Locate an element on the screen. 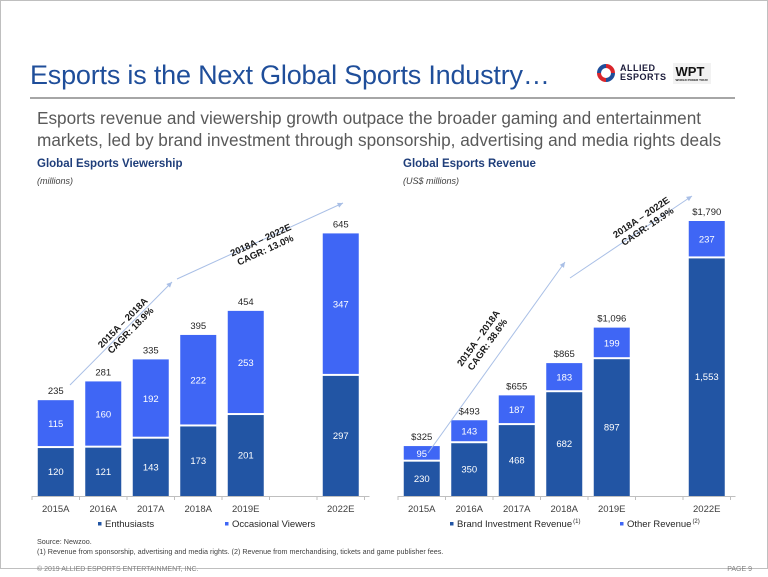 This screenshot has width=768, height=577. total-label: $493 is located at coordinates (469, 411).